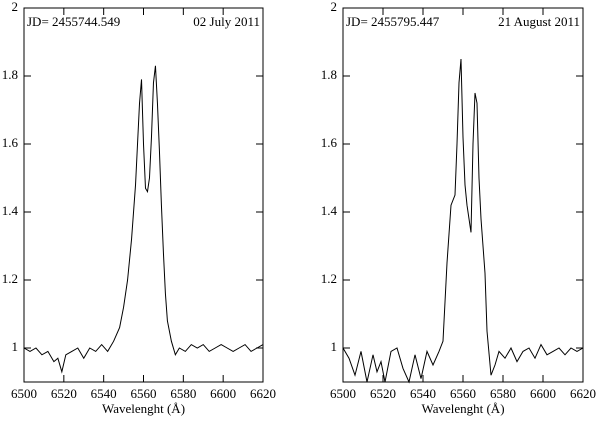  I want to click on annotation: 21 August 2011, so click(539, 21).